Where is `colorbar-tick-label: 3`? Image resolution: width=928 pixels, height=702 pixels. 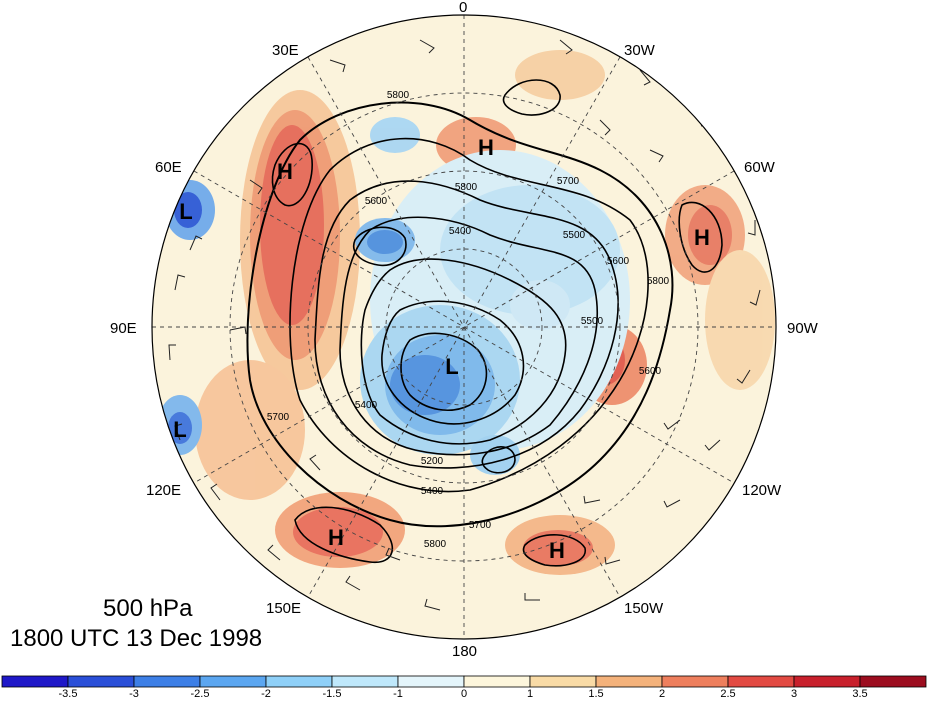
colorbar-tick-label: 3 is located at coordinates (794, 694).